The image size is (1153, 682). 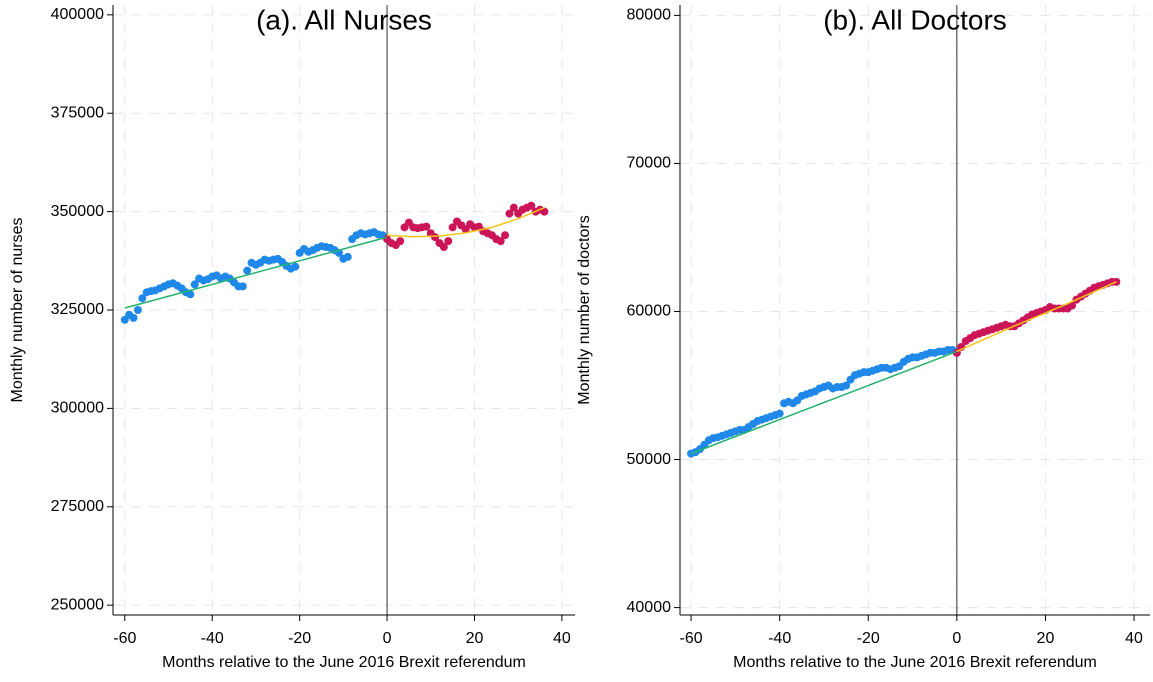 I want to click on y-tick-label: 80000, so click(x=649, y=15).